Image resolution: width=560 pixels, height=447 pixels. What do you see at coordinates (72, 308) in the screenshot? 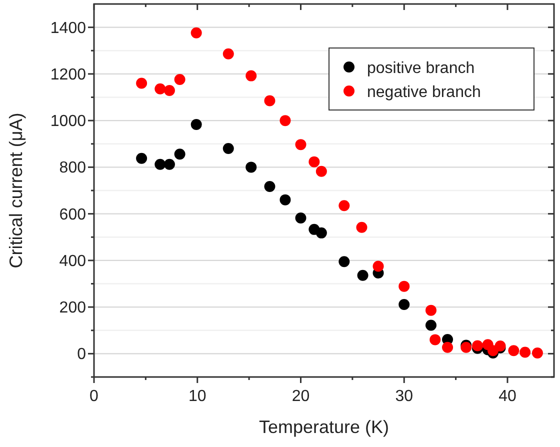
I see `y-tick-label: 200` at bounding box center [72, 308].